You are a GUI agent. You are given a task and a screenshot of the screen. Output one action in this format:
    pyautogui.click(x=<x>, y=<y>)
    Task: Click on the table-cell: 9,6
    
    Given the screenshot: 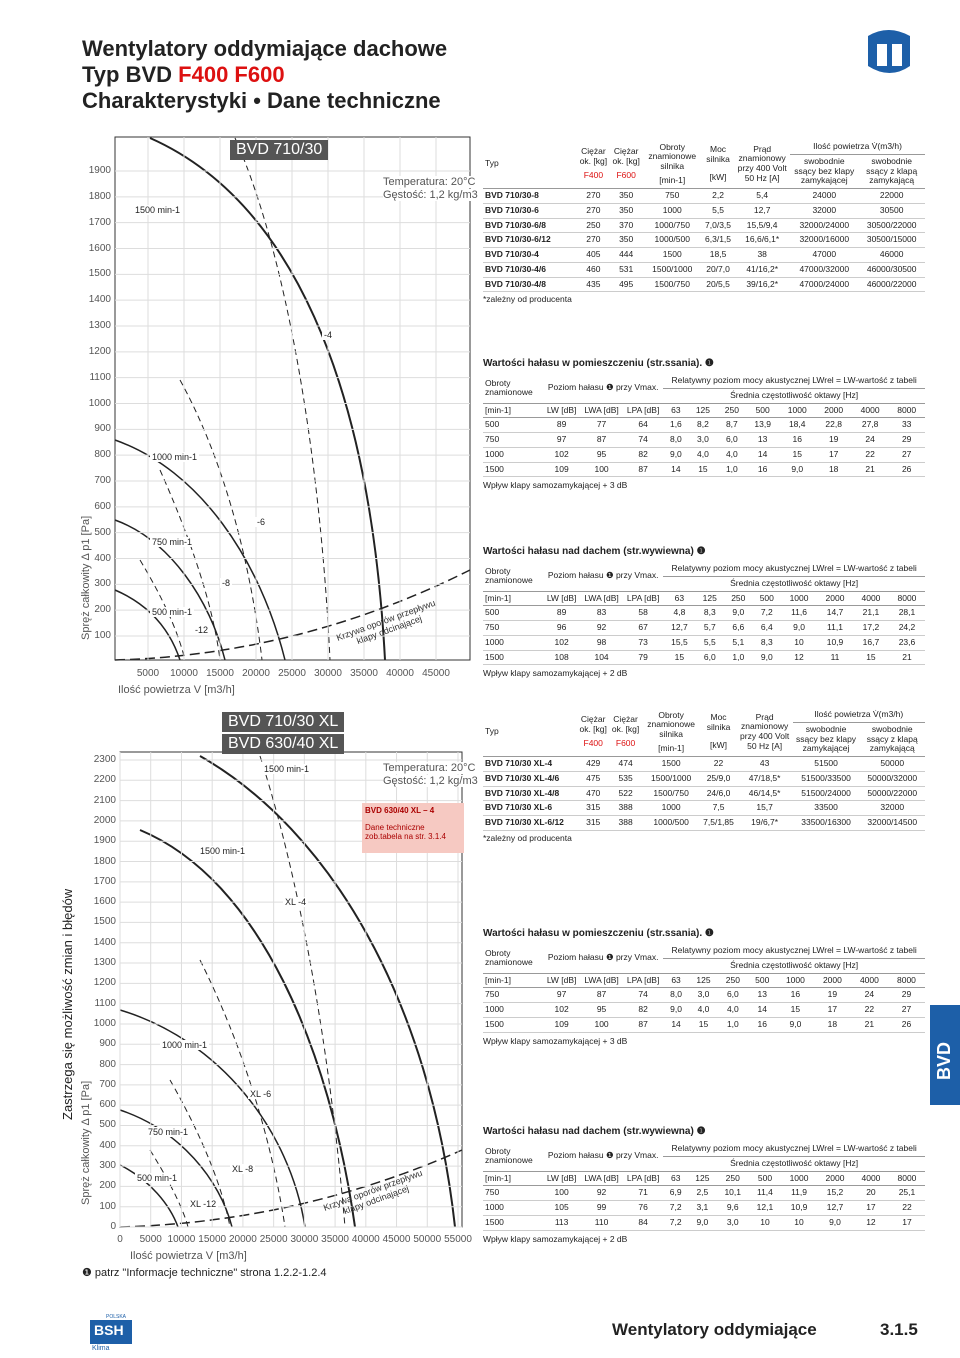 What is the action you would take?
    pyautogui.click(x=732, y=1208)
    